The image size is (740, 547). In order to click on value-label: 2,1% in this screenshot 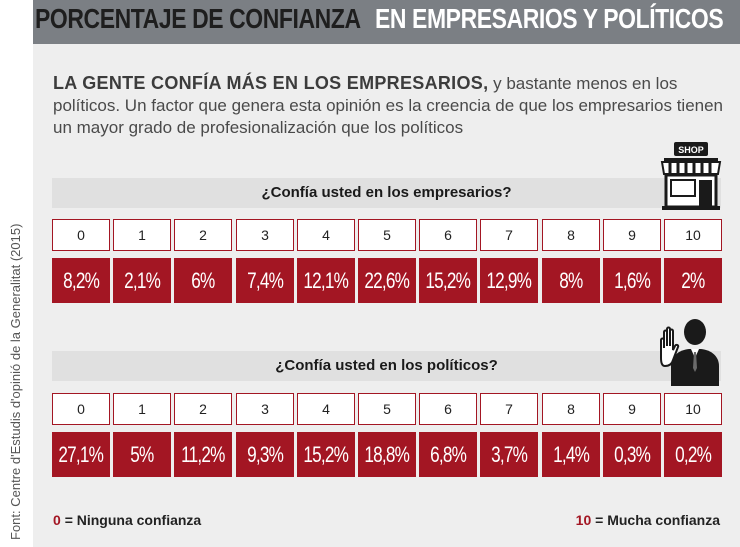, I will do `click(142, 280)`.